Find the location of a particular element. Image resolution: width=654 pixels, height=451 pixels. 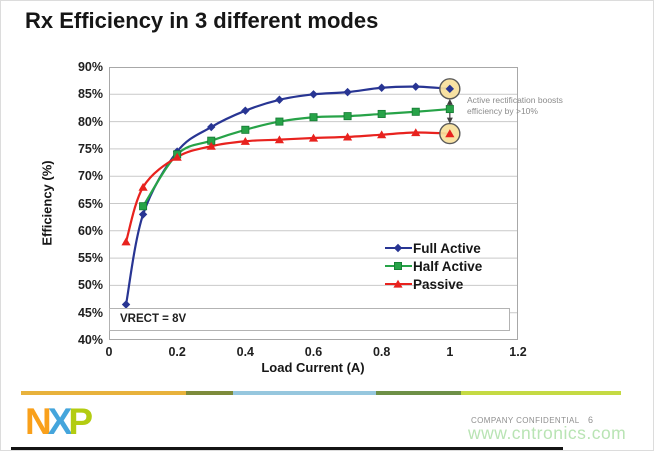

y-tick-label: 90% is located at coordinates (90, 67).